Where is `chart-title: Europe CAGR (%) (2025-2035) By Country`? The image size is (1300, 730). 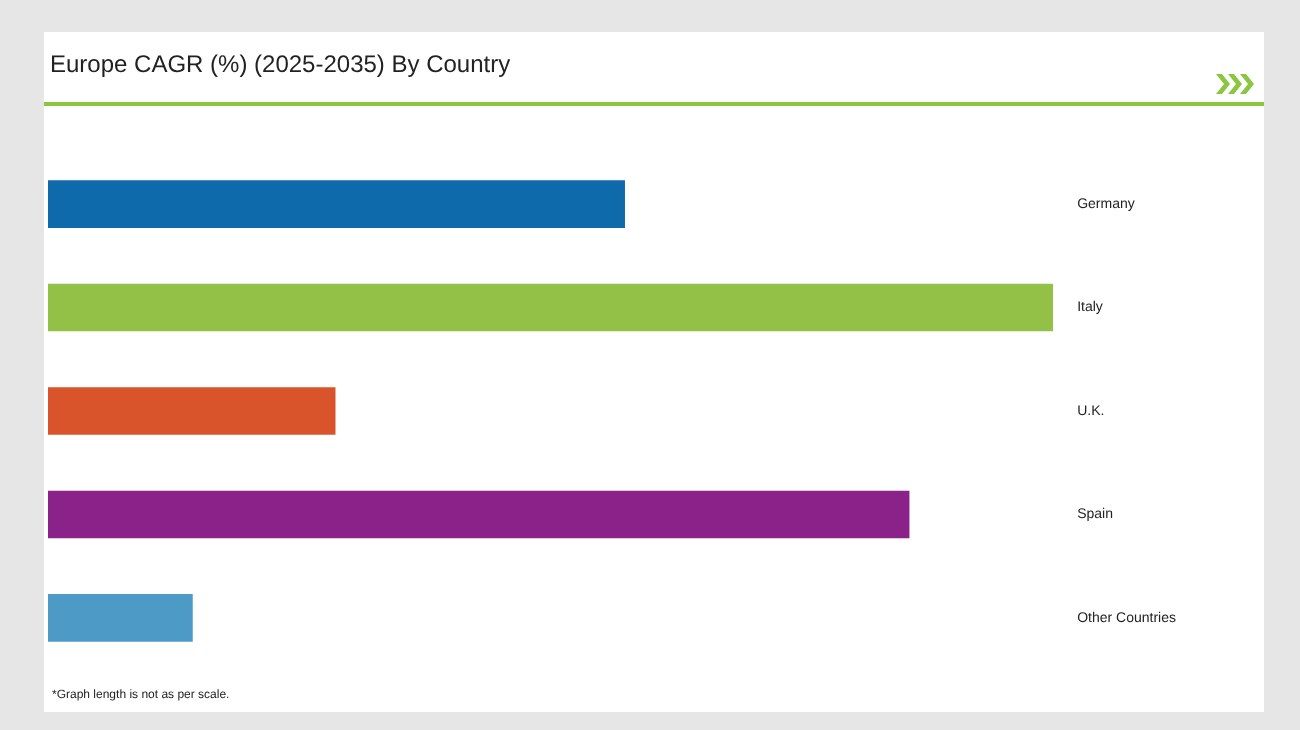 chart-title: Europe CAGR (%) (2025-2035) By Country is located at coordinates (280, 64).